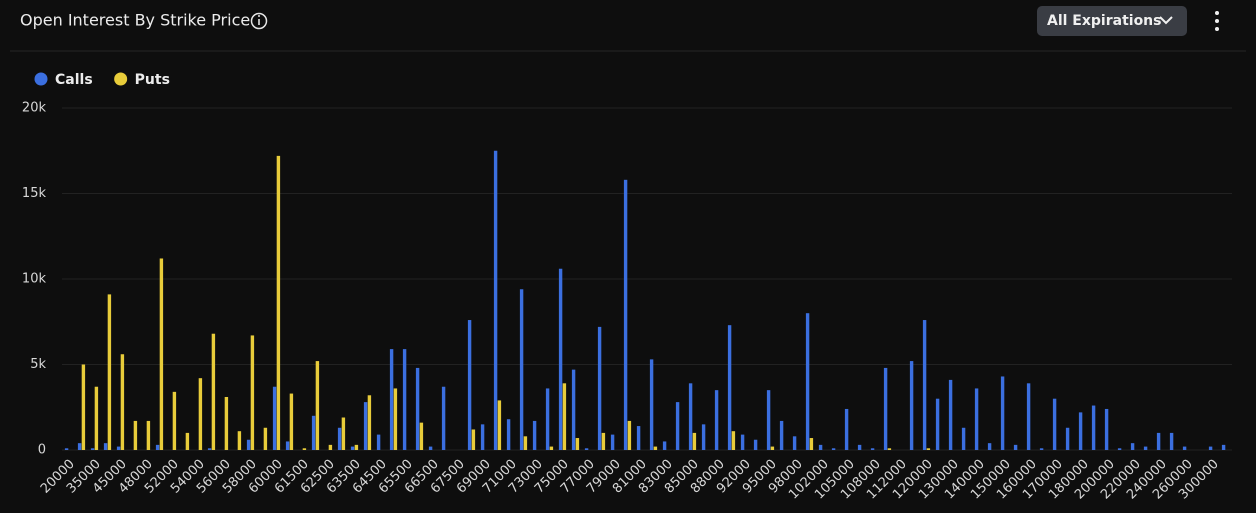  Describe the element at coordinates (34, 108) in the screenshot. I see `y-tick-label: 20k` at that location.